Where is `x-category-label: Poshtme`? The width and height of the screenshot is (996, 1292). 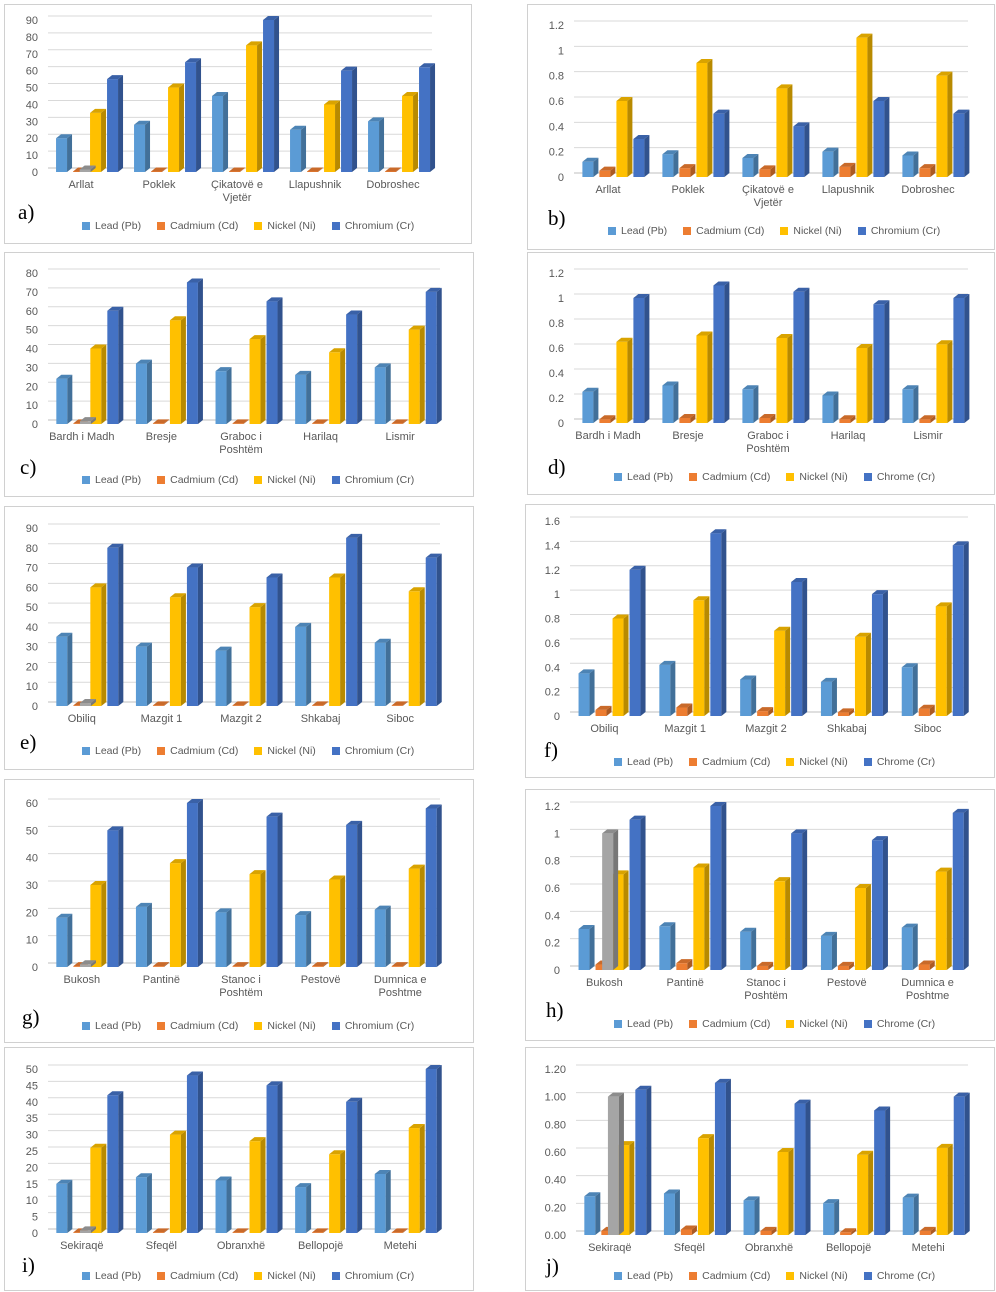
x-category-label: Poshtme is located at coordinates (399, 993).